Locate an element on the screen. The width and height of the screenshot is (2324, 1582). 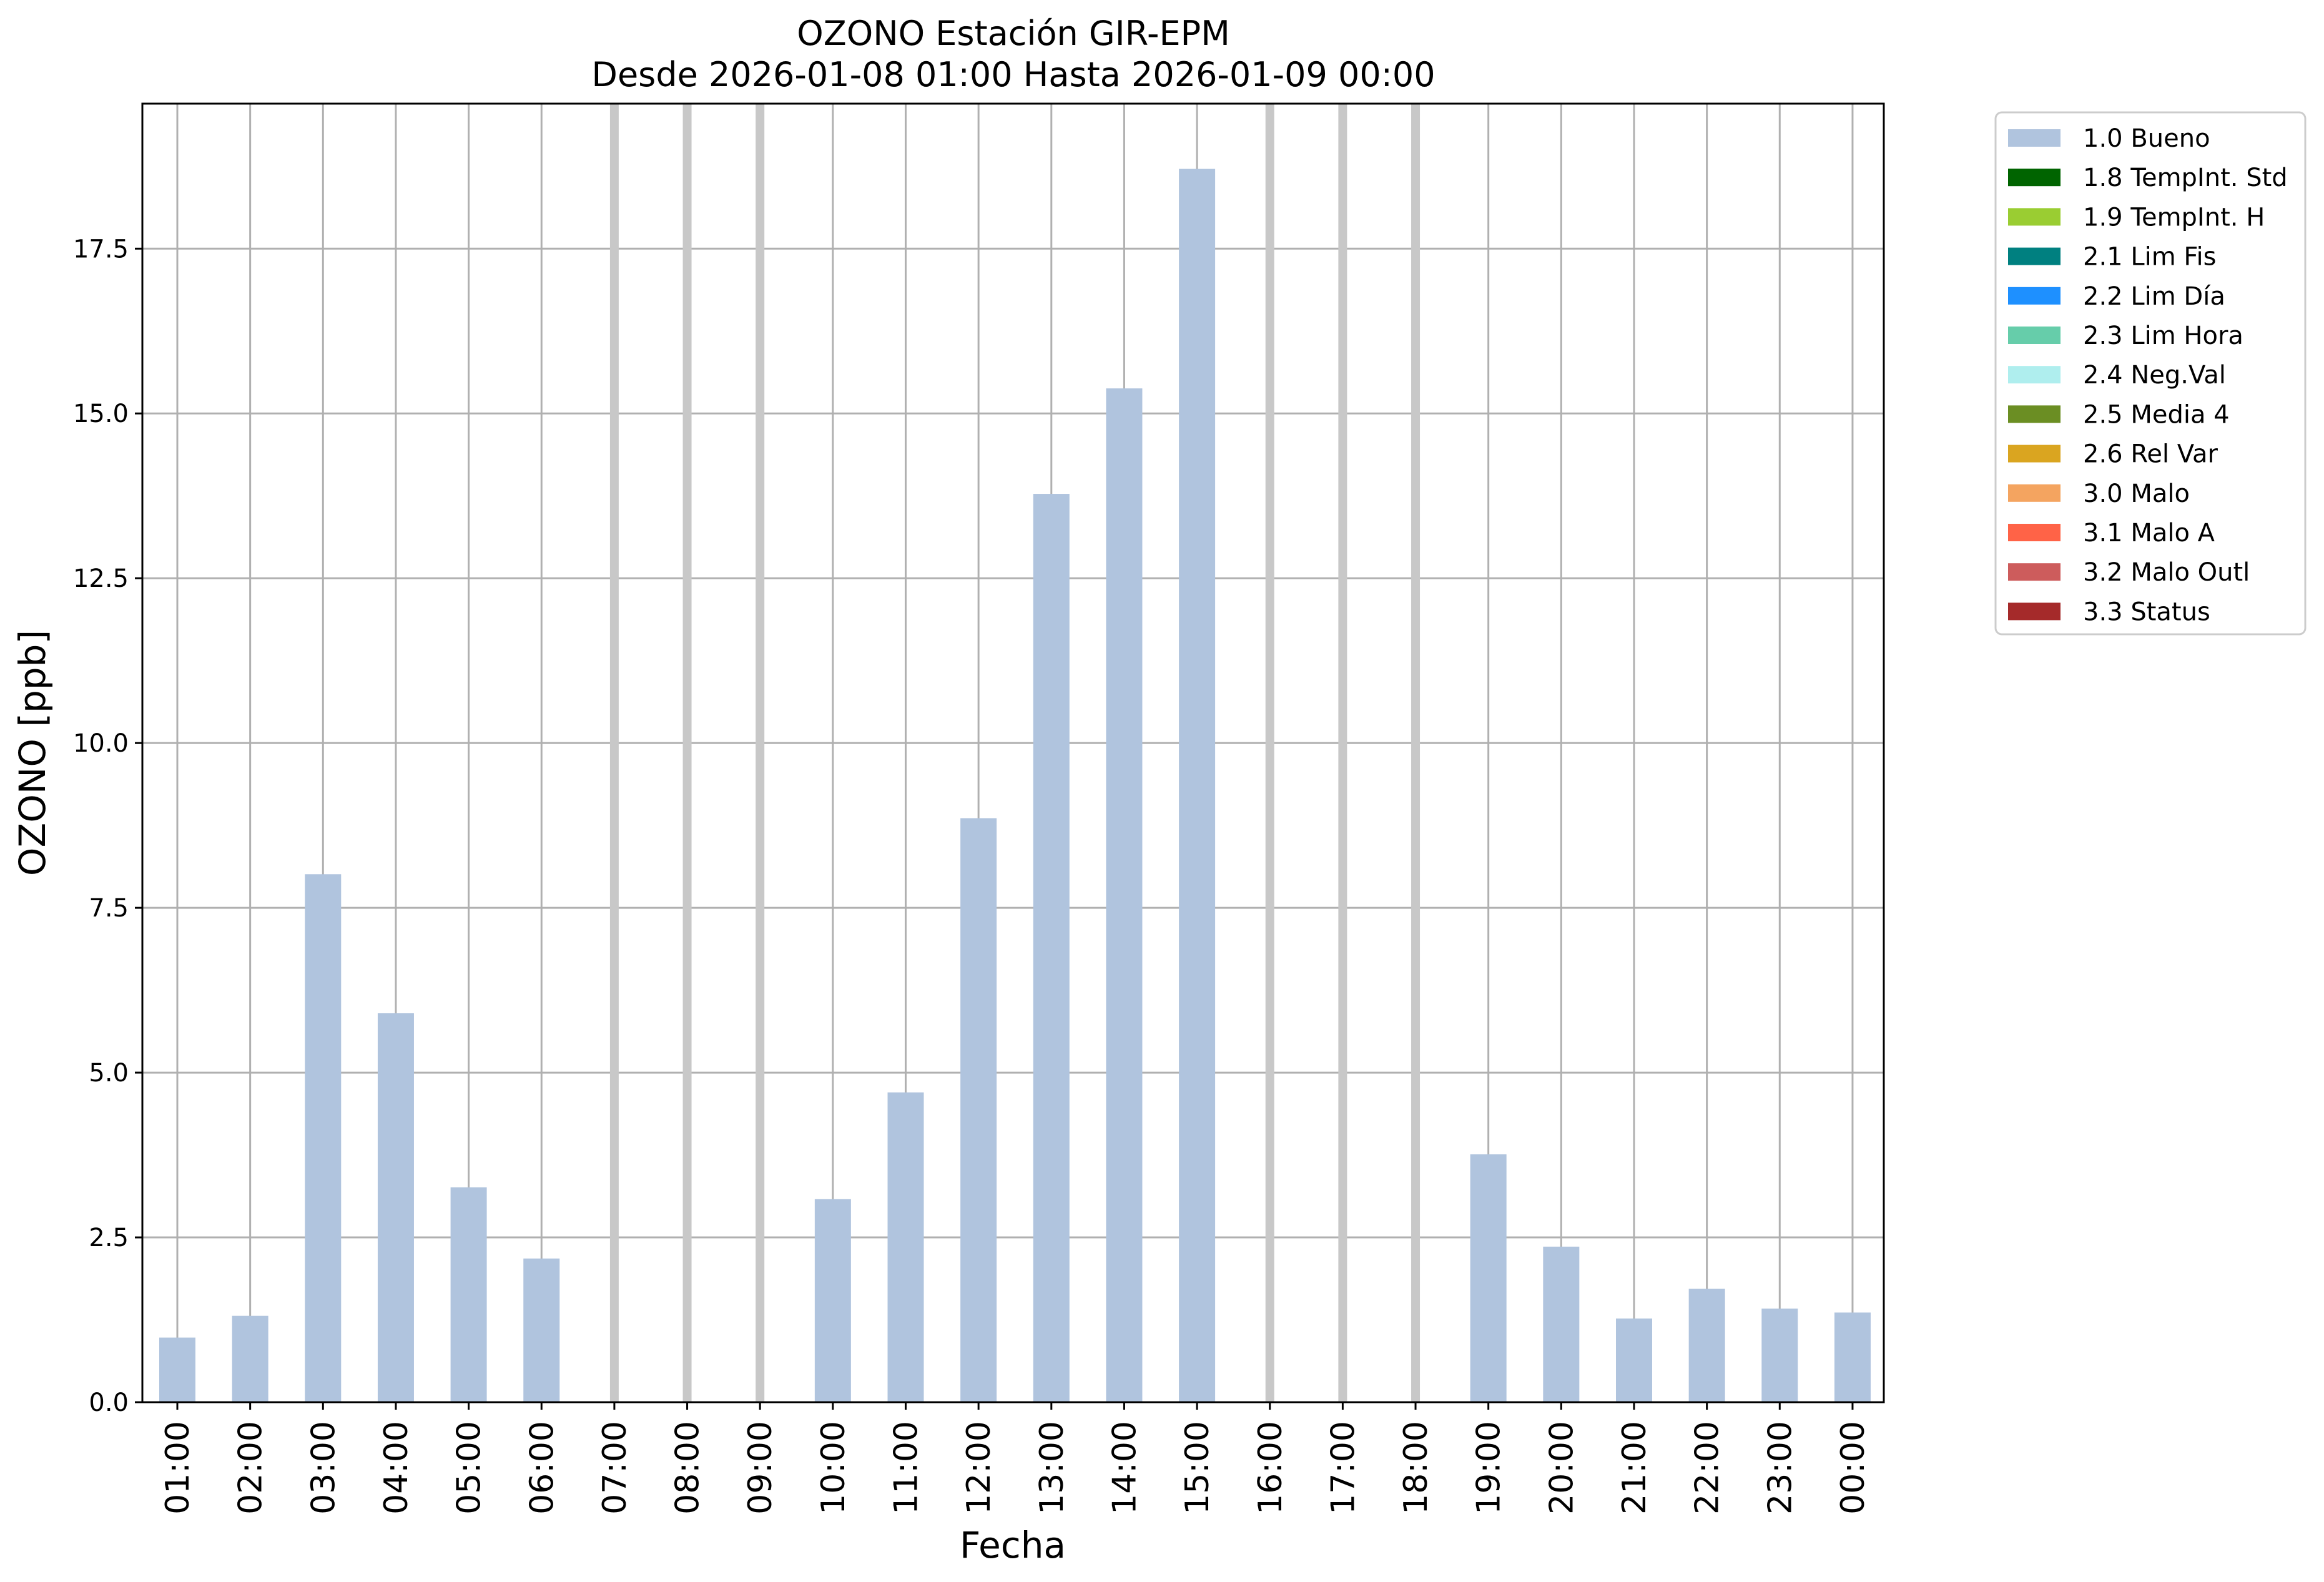
y-tick-label: 17.5 is located at coordinates (101, 249).